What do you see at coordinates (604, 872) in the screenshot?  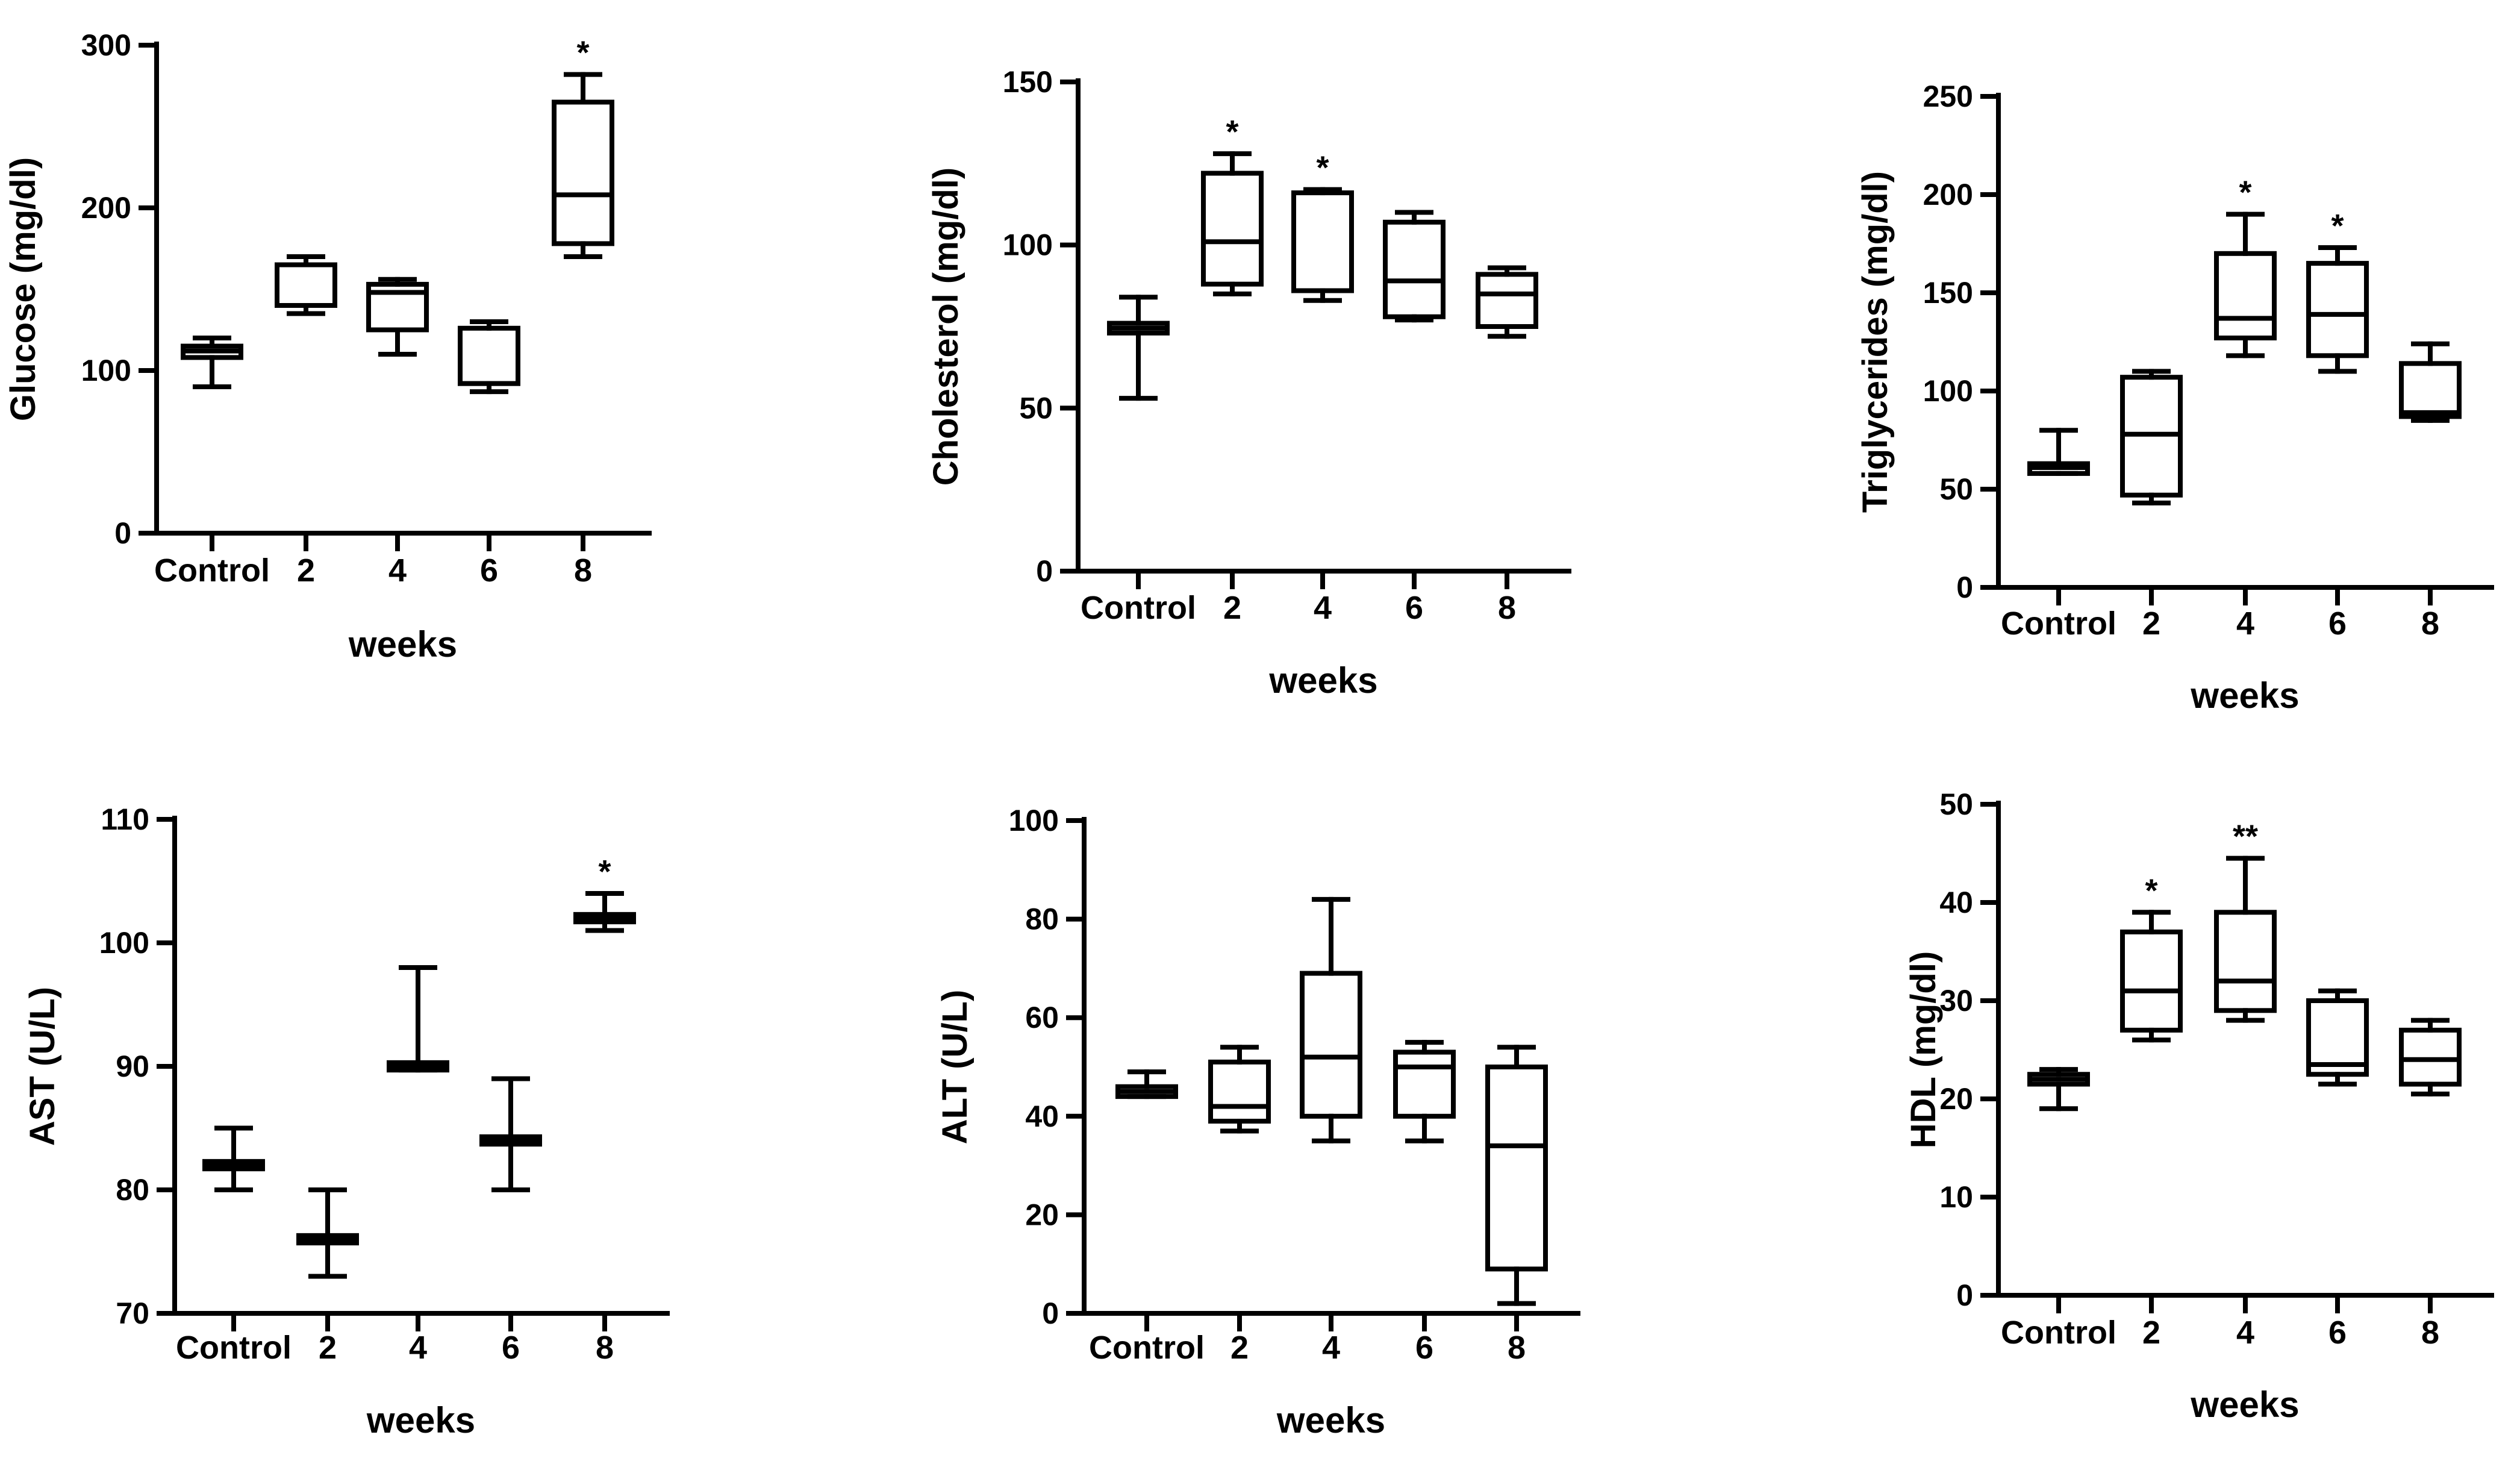 I see `ast-significance-marker: *` at bounding box center [604, 872].